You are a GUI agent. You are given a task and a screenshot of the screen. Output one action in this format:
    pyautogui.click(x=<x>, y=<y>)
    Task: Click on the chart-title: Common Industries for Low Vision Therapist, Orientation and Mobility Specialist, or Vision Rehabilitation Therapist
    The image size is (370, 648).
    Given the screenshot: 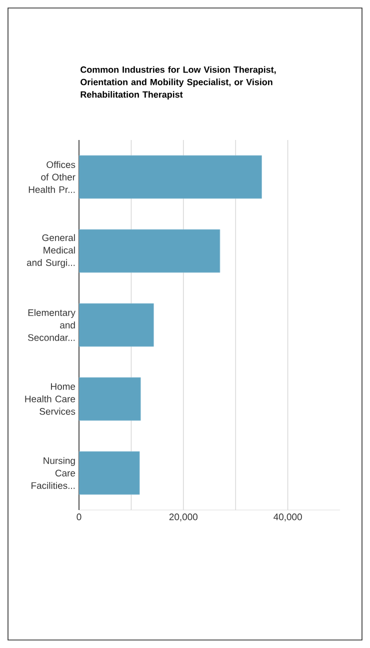 What is the action you would take?
    pyautogui.click(x=178, y=83)
    